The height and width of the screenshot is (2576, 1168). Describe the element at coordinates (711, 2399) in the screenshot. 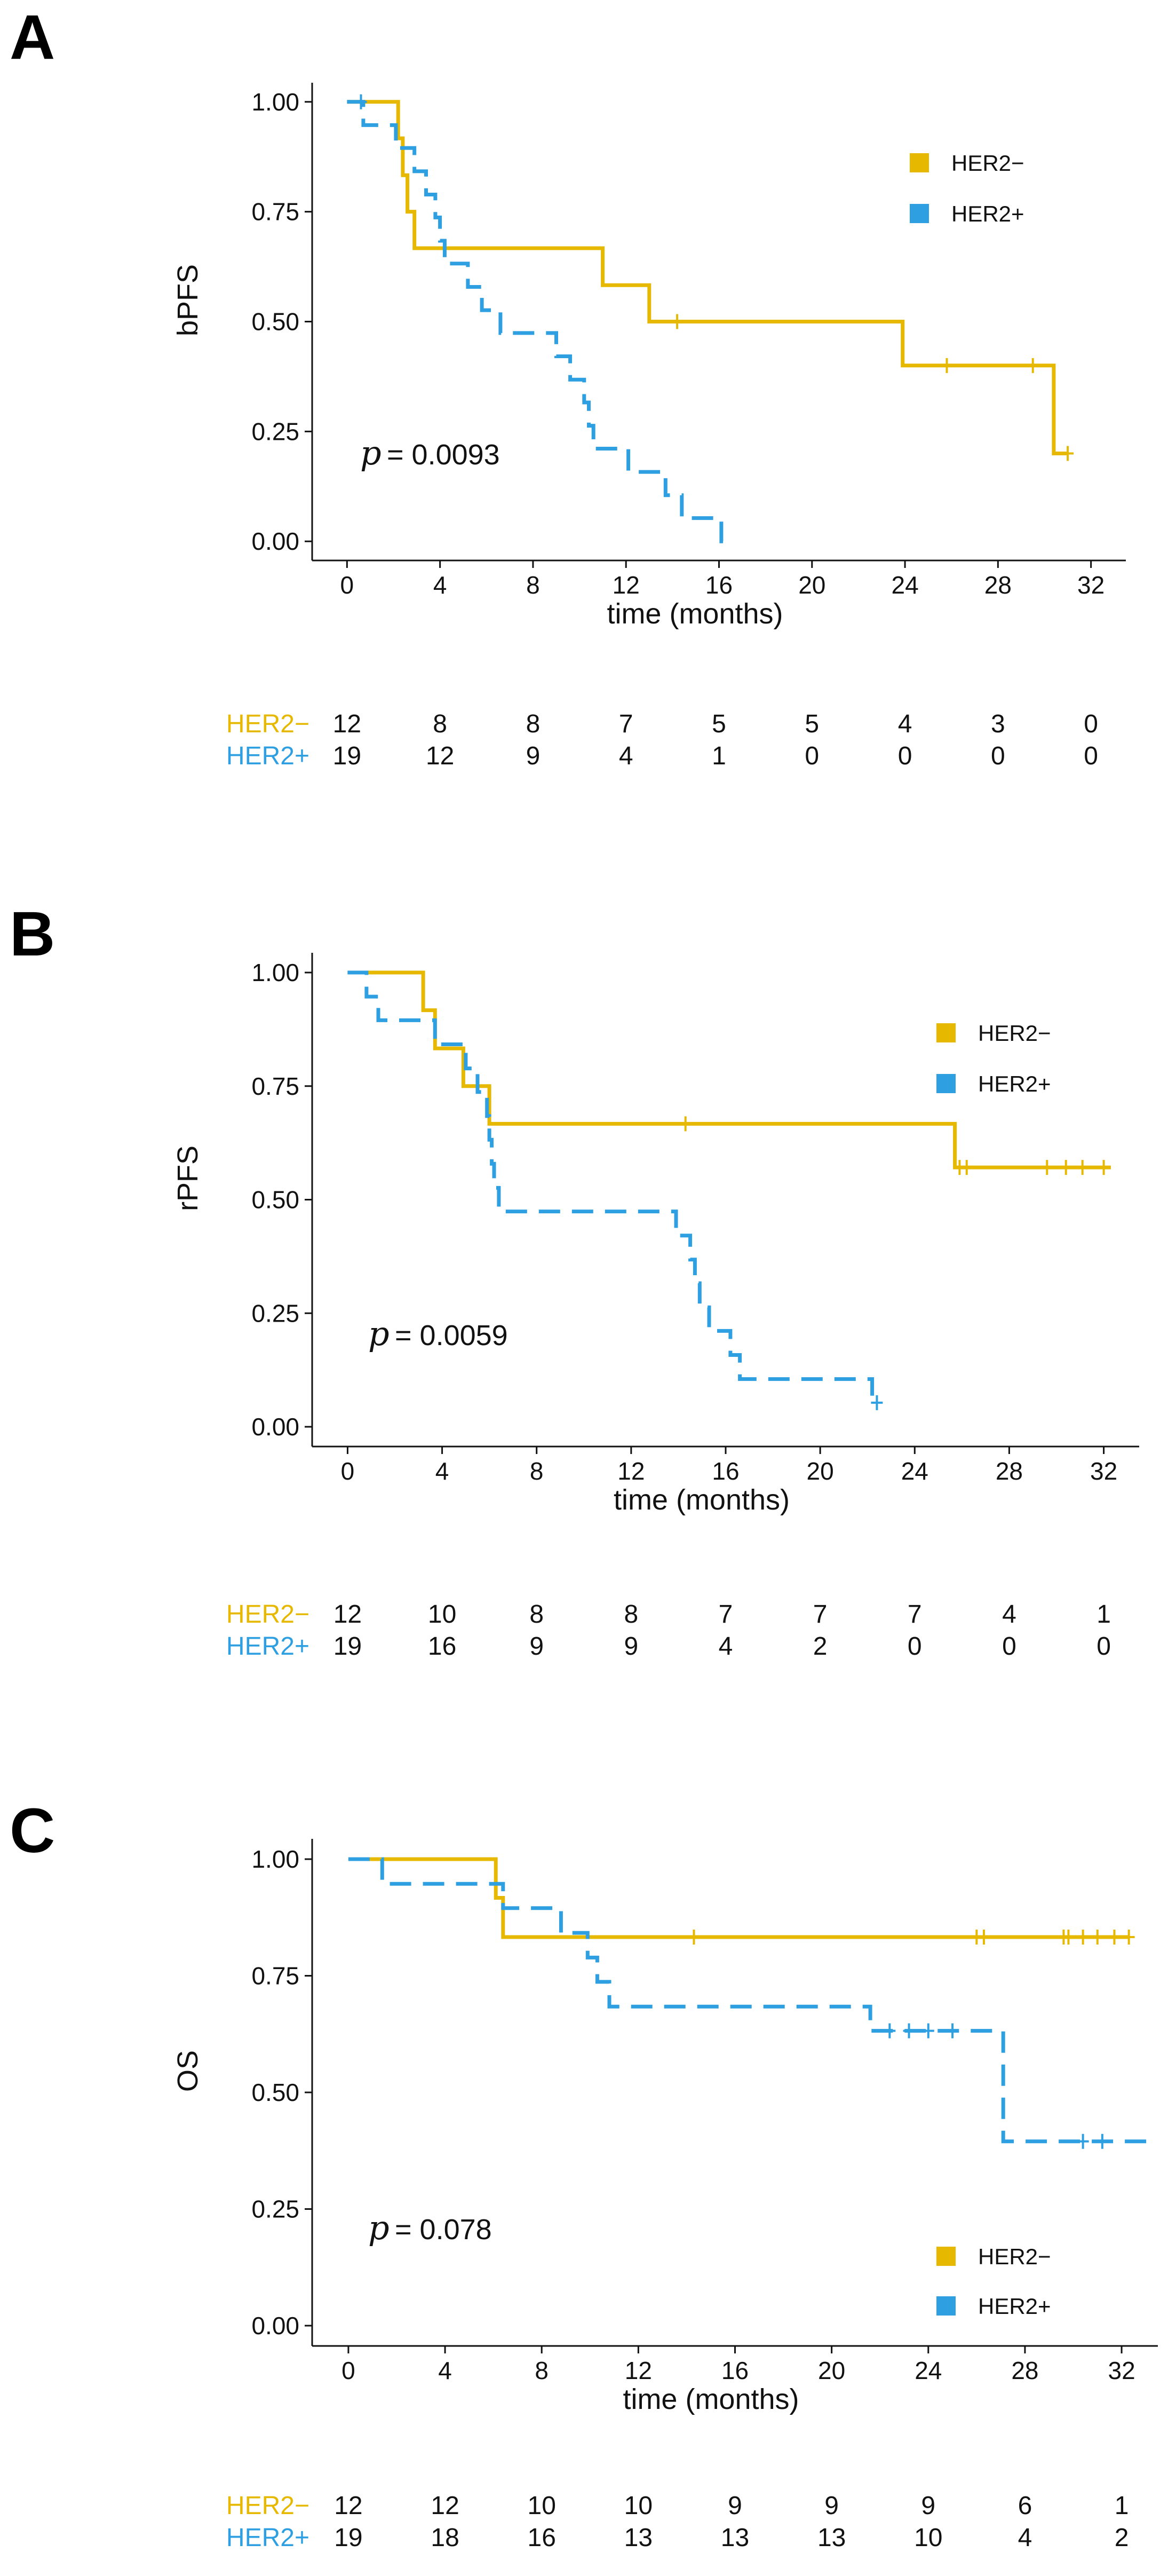

I see `x-axis-title: time (months)` at that location.